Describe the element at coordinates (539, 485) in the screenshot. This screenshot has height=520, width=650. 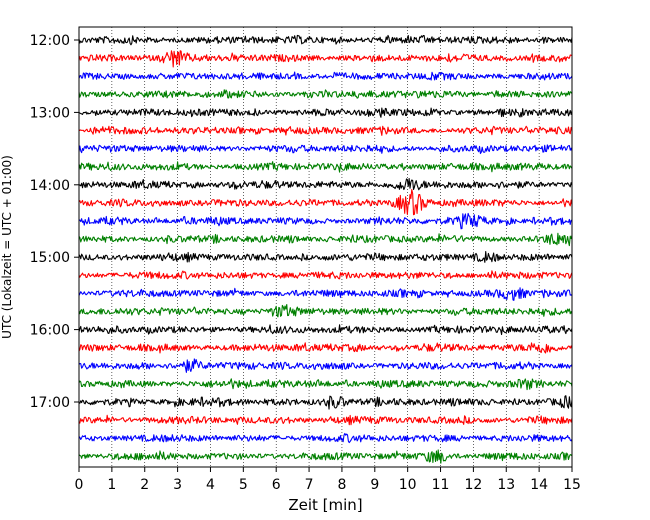
I see `x-tick-label: 14` at that location.